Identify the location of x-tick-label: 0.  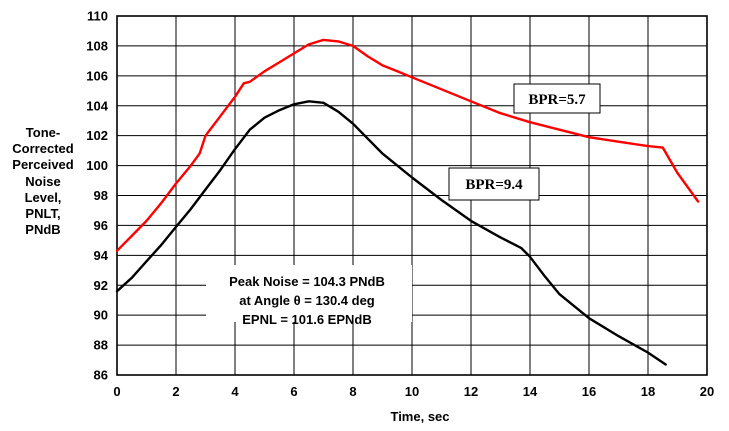
(116, 391).